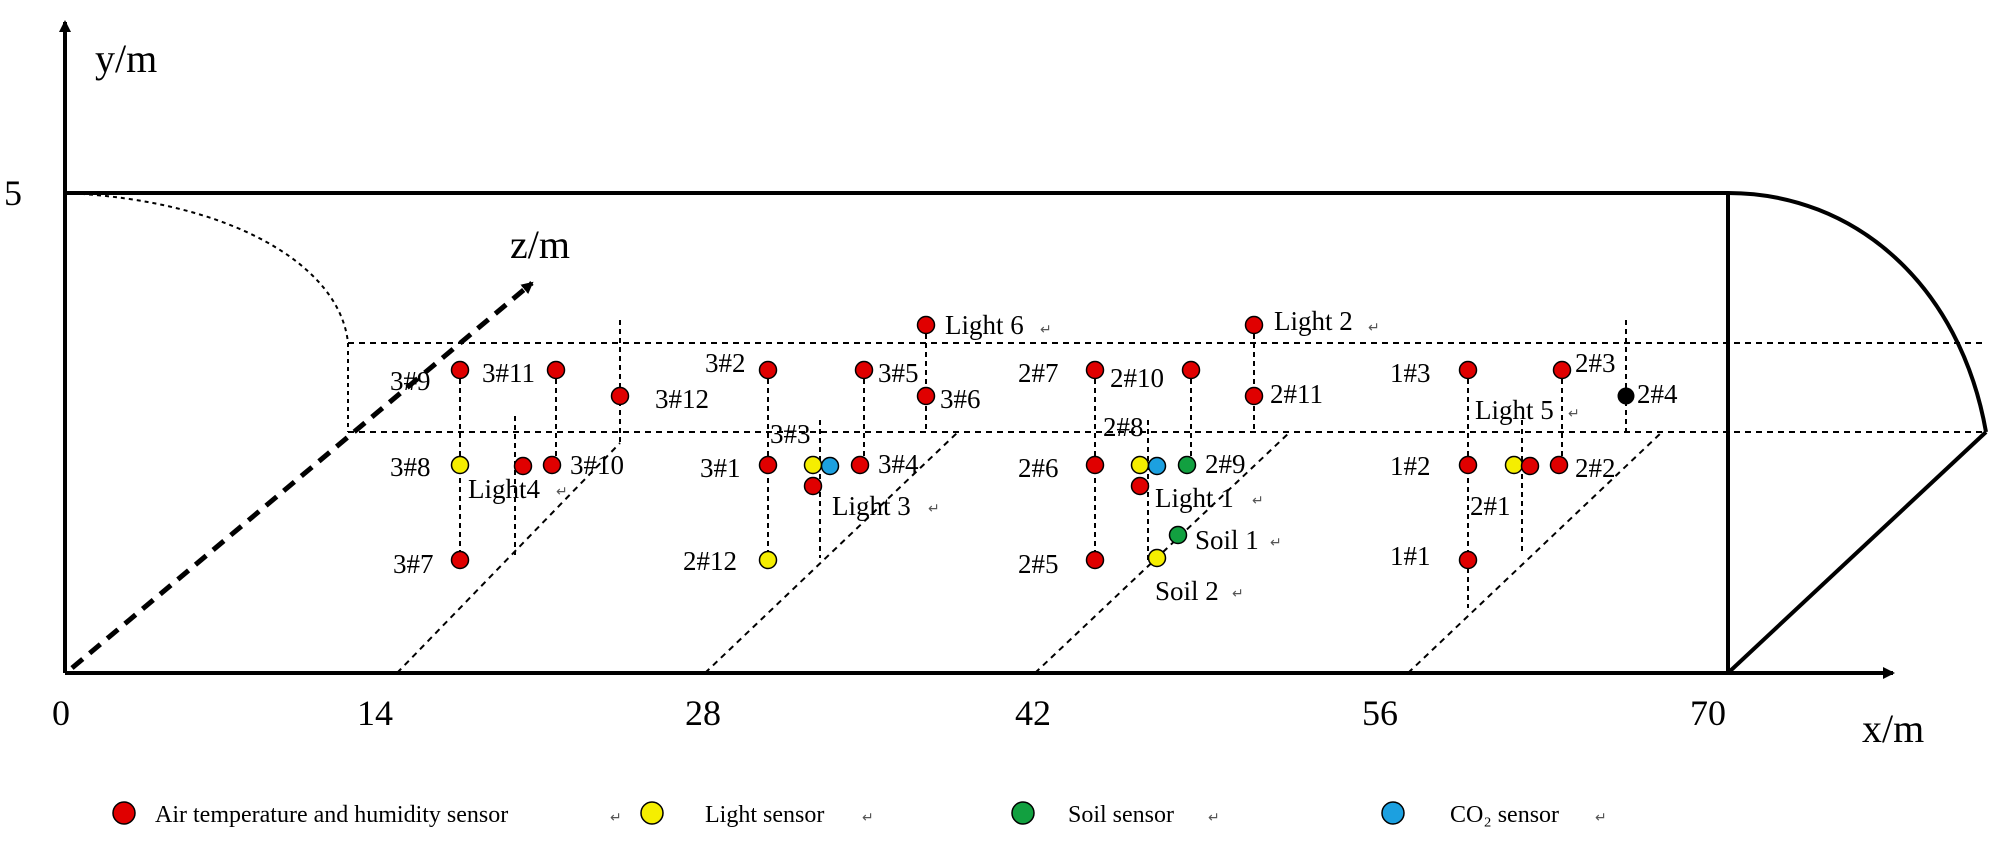  I want to click on sensor-air-2-6: 2#6, so click(1061, 468).